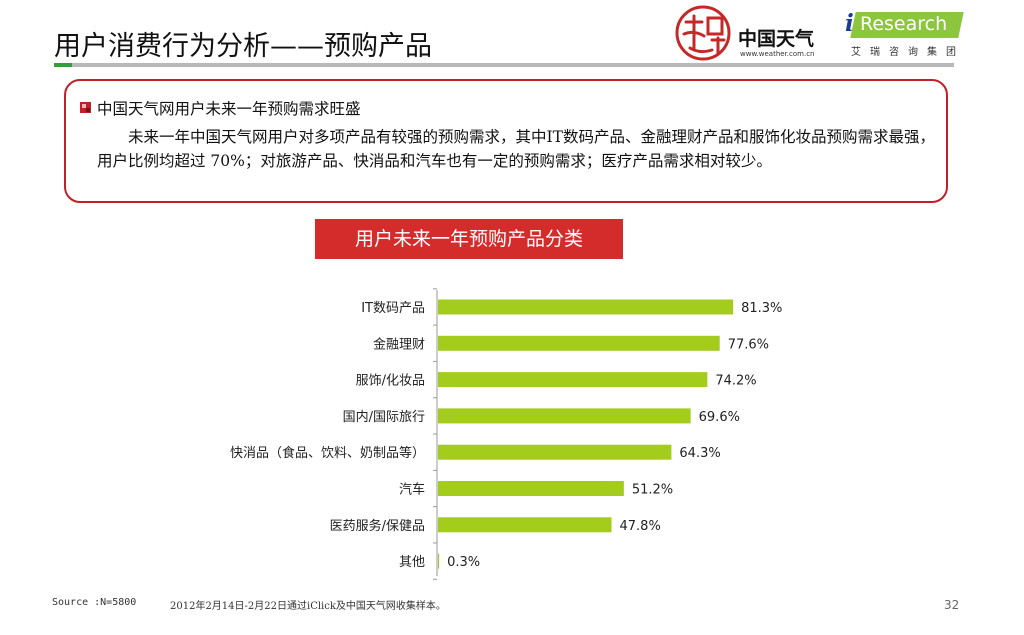  I want to click on page-title: 用户消费行为分析——预购产品, so click(243, 46).